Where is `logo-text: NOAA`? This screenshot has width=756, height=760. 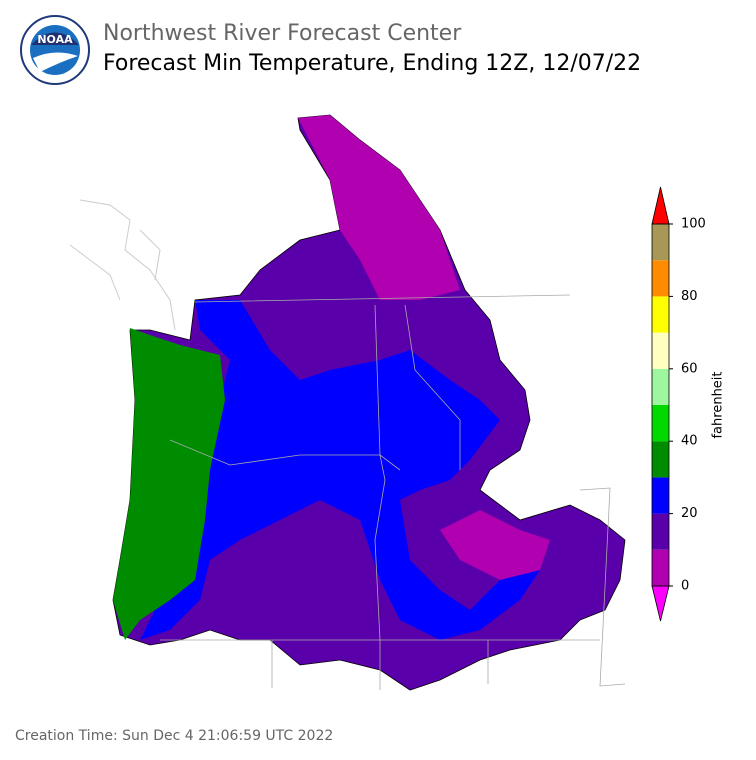
logo-text: NOAA is located at coordinates (55, 39).